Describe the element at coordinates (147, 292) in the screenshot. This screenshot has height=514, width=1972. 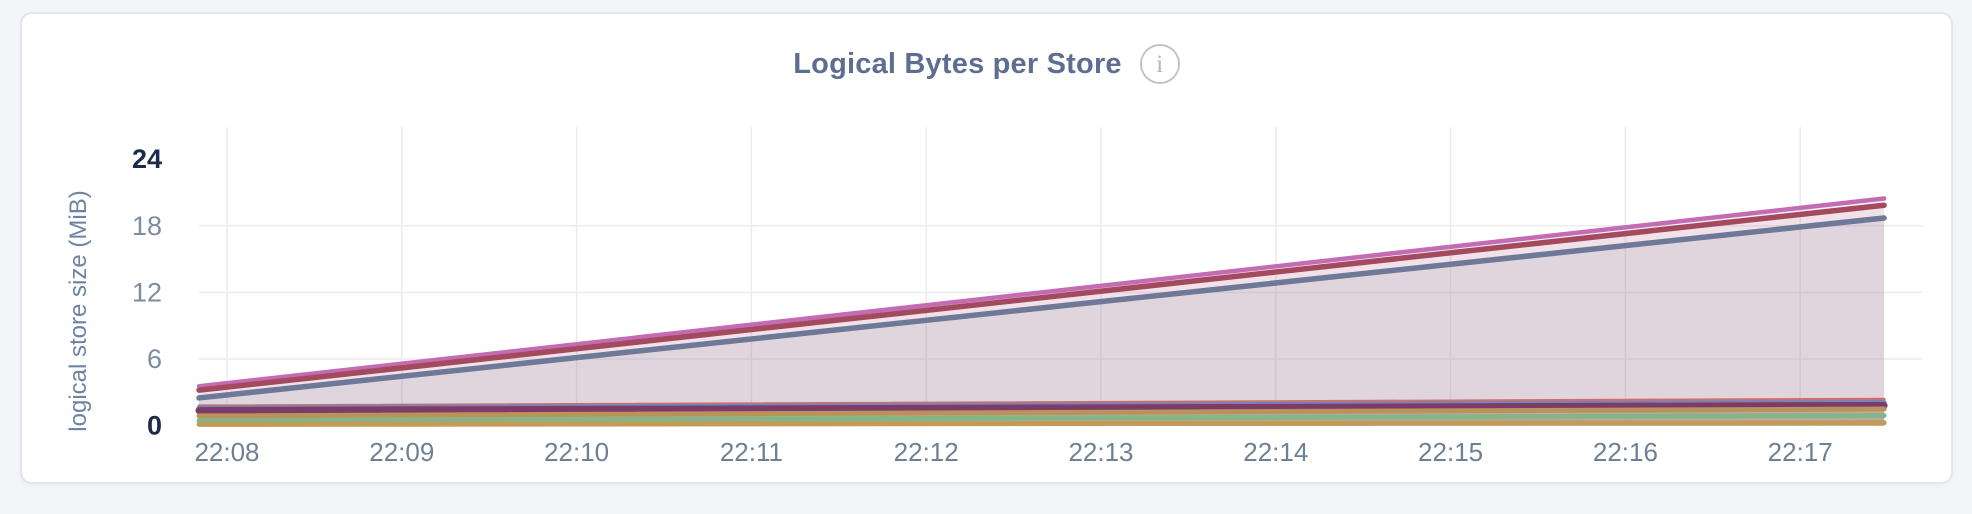
I see `y-tick-label: 12` at that location.